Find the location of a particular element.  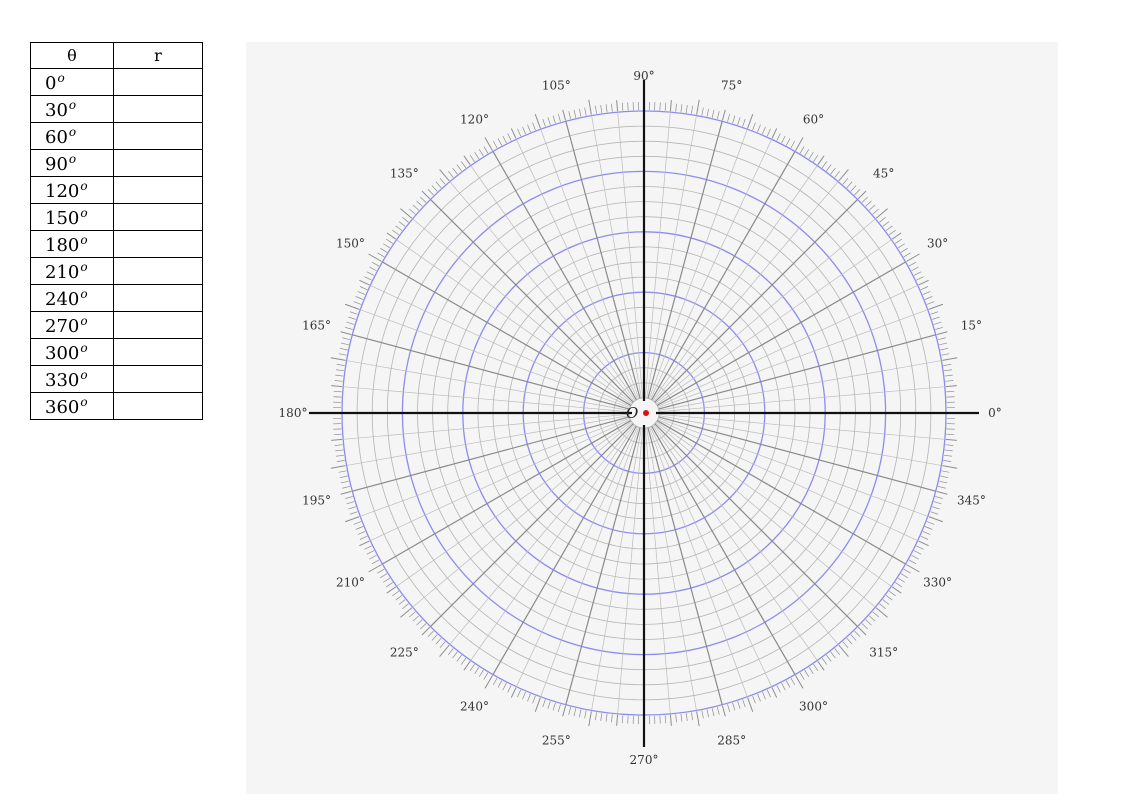

angle-label: 90° is located at coordinates (643, 76).